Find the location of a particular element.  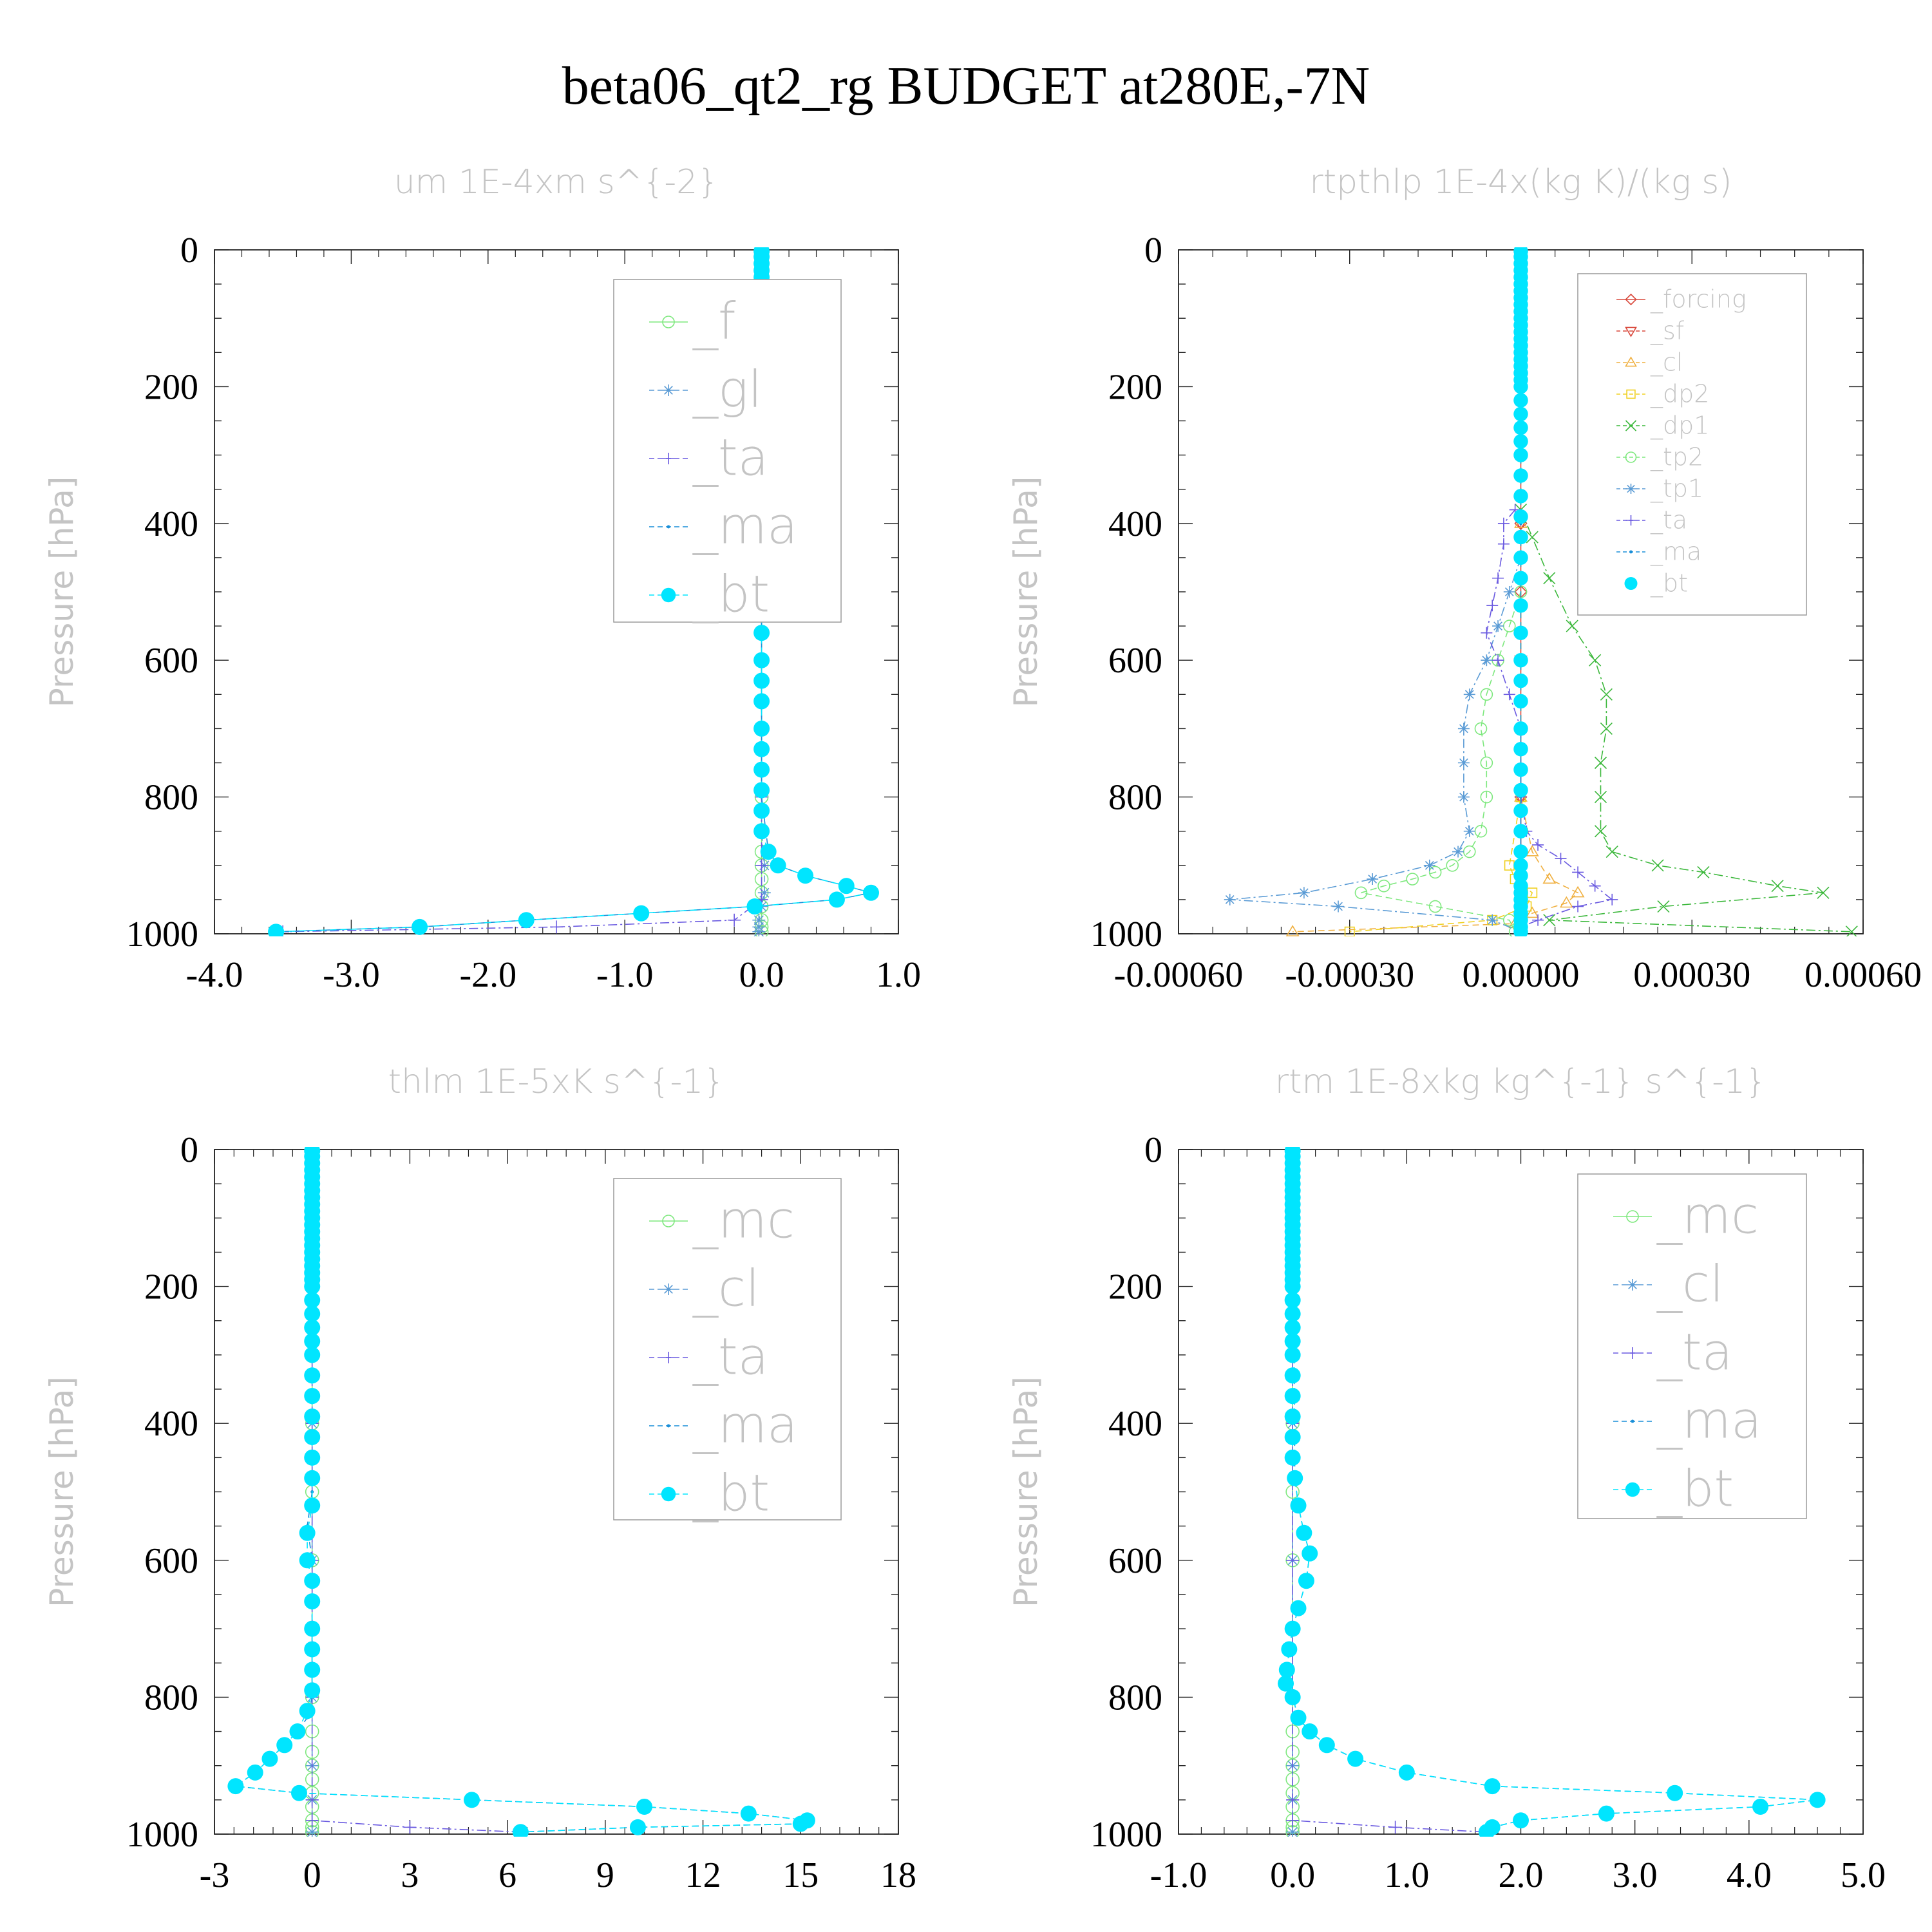

x-tick-label: -1.0 is located at coordinates (1179, 1875).